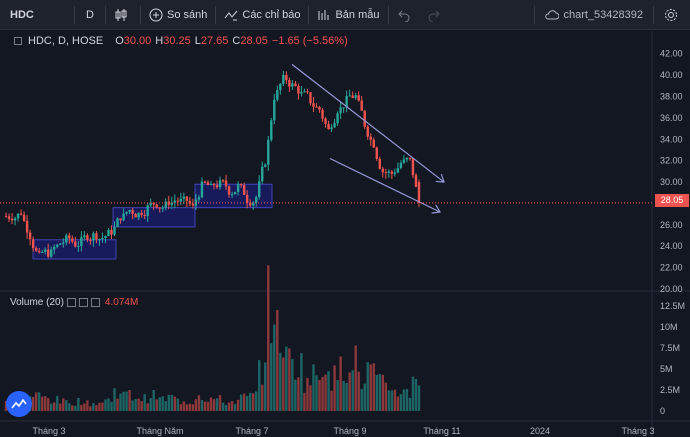 The width and height of the screenshot is (690, 437). What do you see at coordinates (90, 15) in the screenshot?
I see `interval-button: D` at bounding box center [90, 15].